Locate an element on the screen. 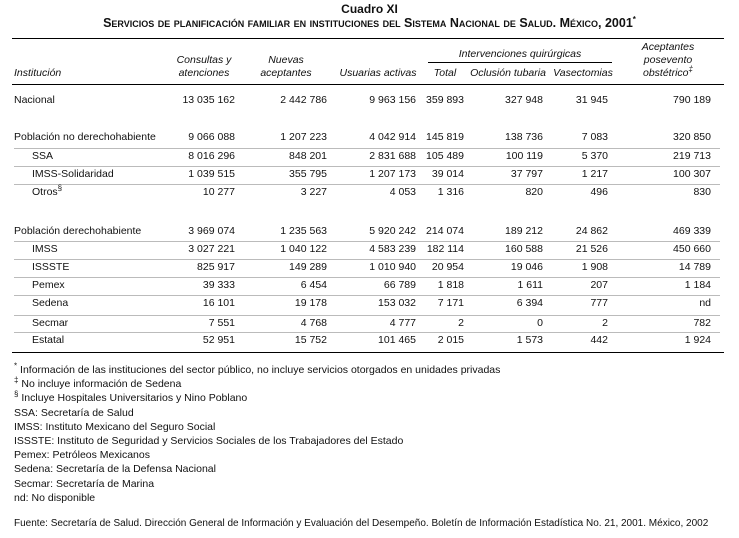 Image resolution: width=739 pixels, height=538 pixels. cell: 825 917 is located at coordinates (216, 267).